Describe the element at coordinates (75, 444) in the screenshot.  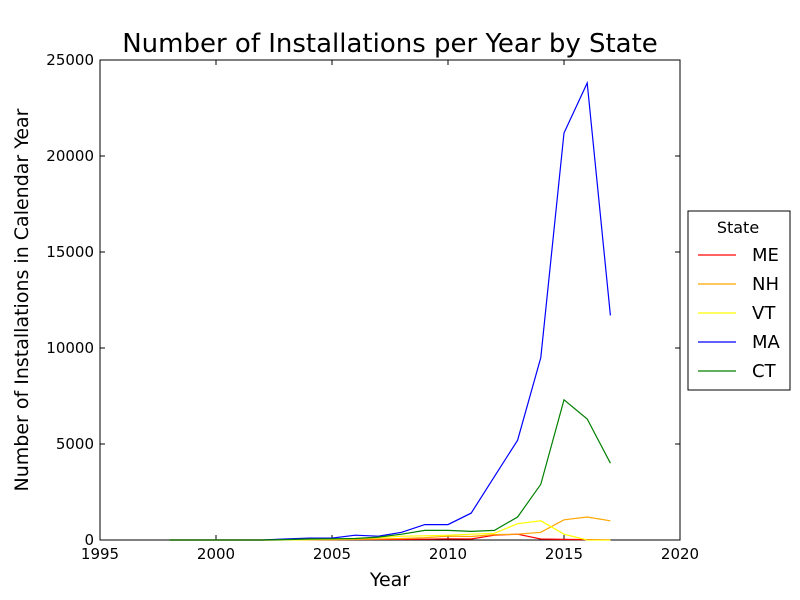
I see `y-tick-label: 5000` at that location.